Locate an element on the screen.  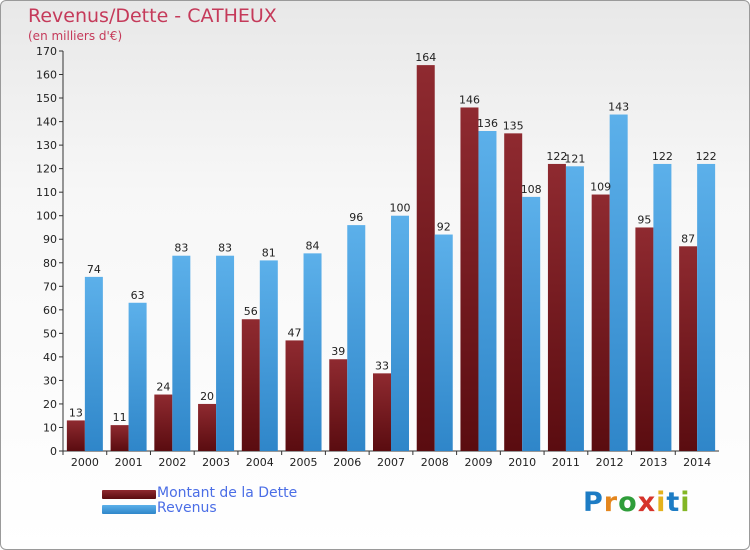
x-tick-label: 2002 is located at coordinates (172, 462).